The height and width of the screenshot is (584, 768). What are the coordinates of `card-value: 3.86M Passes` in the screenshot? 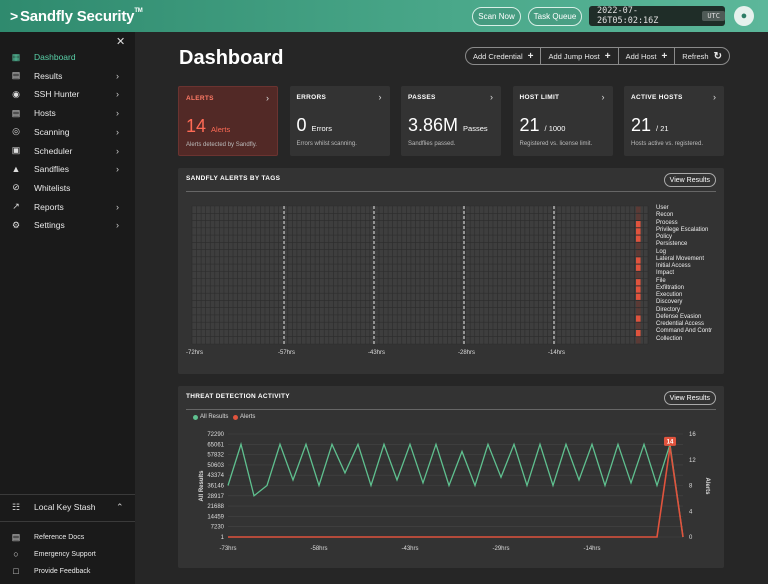 It's located at (448, 125).